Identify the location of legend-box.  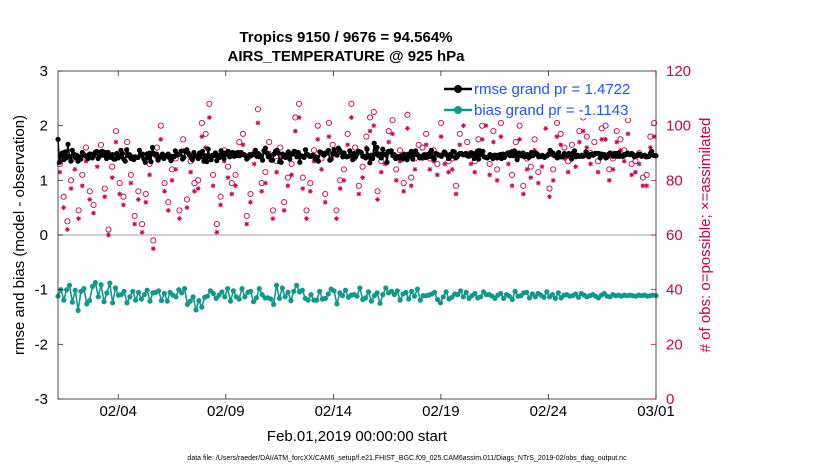
(547, 98).